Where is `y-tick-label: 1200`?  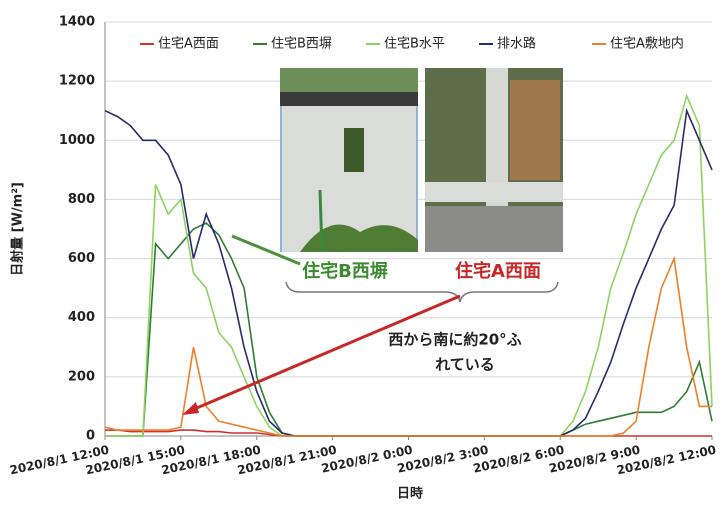 y-tick-label: 1200 is located at coordinates (77, 81).